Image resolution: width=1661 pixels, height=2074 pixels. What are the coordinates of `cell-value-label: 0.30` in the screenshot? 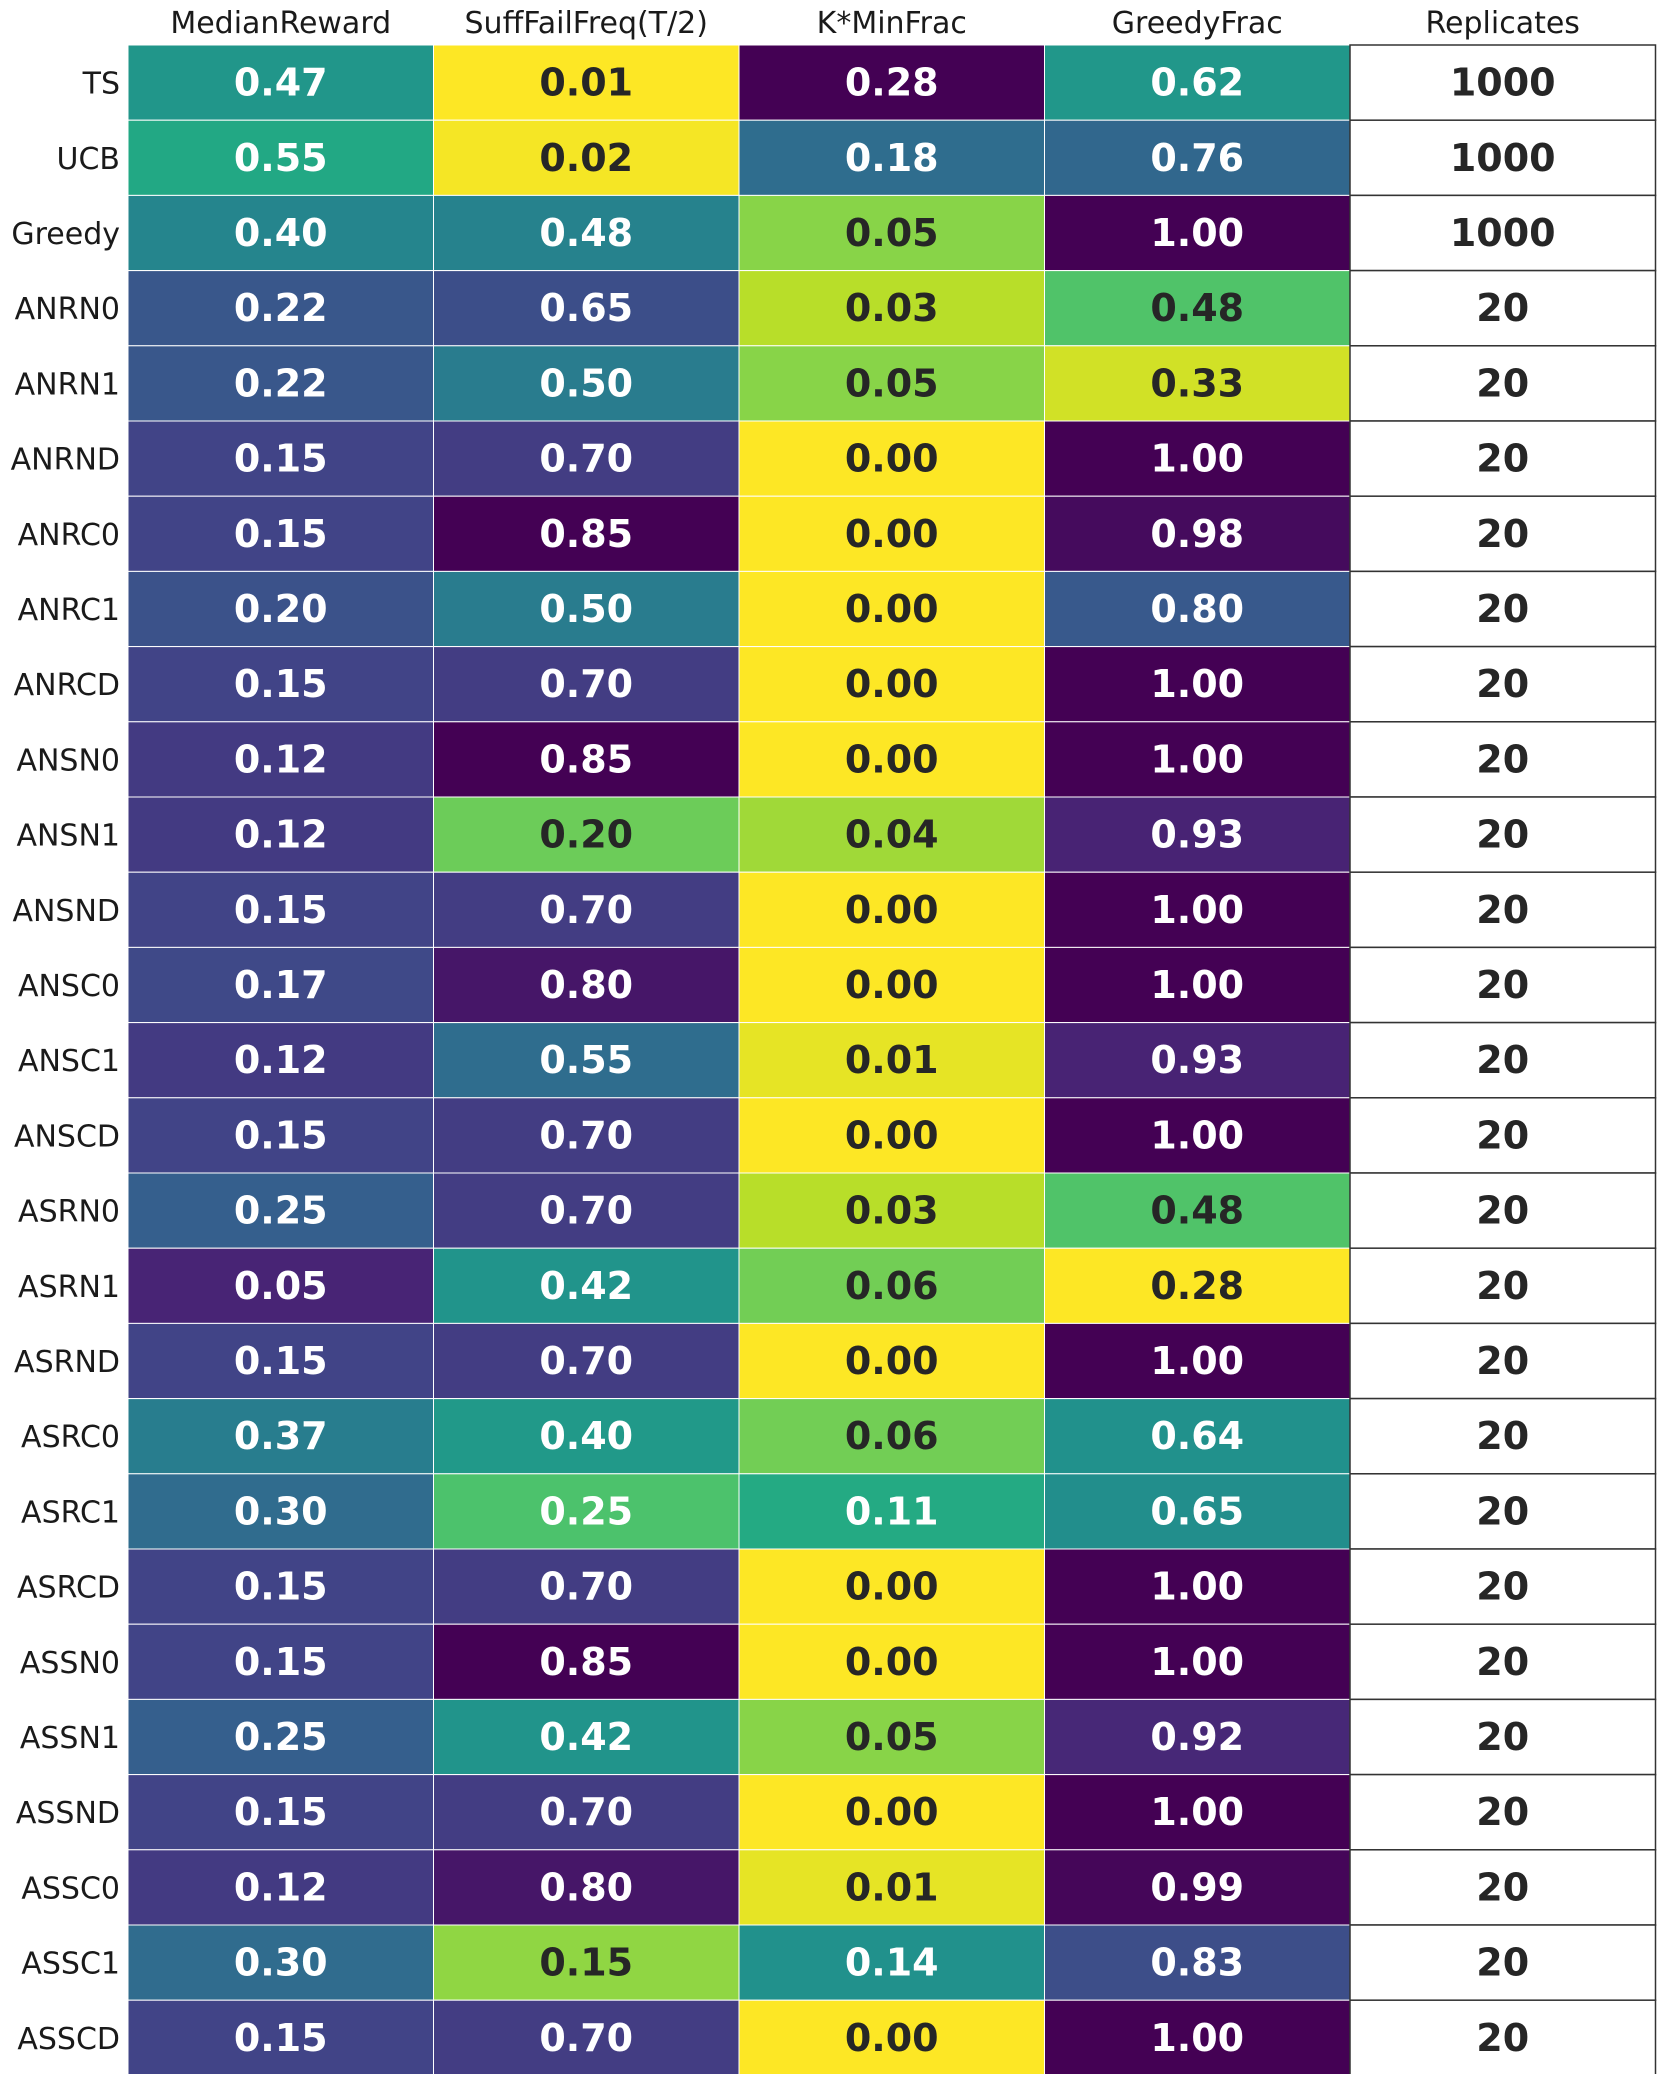 It's located at (281, 1511).